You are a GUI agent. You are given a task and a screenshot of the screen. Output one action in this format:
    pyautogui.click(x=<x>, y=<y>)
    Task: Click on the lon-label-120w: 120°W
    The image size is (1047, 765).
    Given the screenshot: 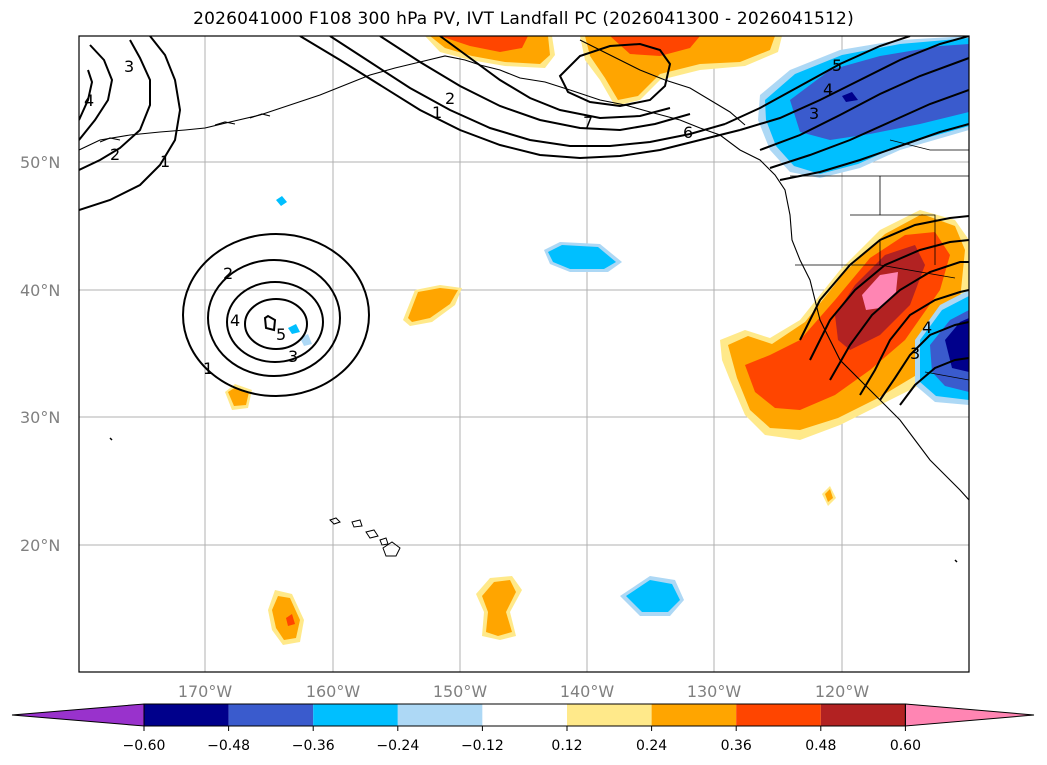 What is the action you would take?
    pyautogui.click(x=842, y=691)
    